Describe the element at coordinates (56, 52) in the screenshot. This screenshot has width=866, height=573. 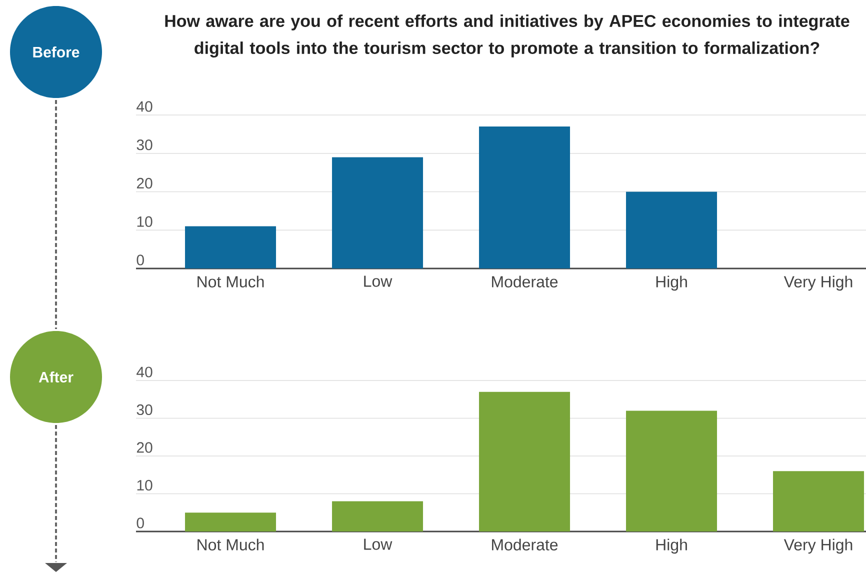
I see `text: Before` at that location.